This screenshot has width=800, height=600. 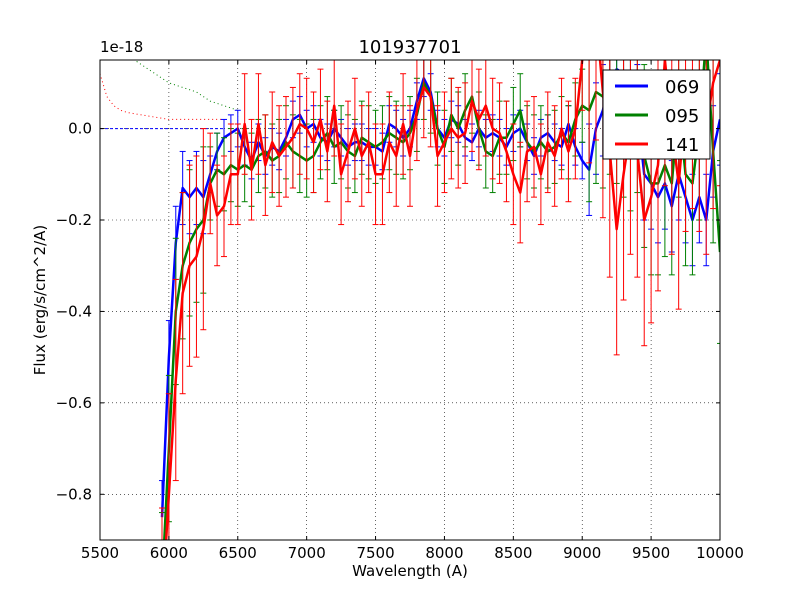 I want to click on x-tick-label: 6500, so click(x=238, y=553).